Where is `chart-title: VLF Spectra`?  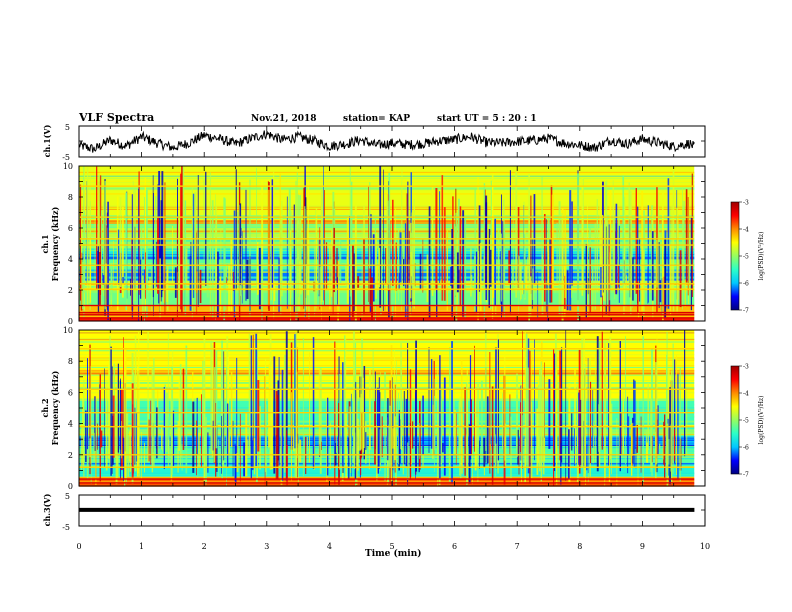
chart-title: VLF Spectra is located at coordinates (117, 117).